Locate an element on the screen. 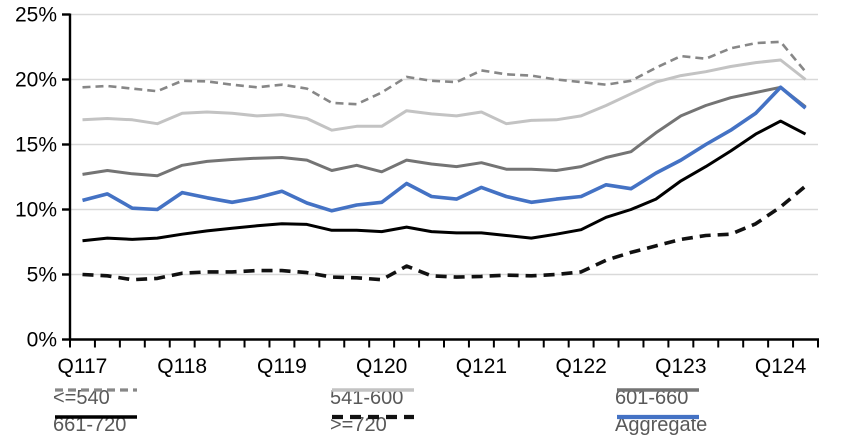 This screenshot has height=441, width=852. legend-swatch-le540-line is located at coordinates (96, 390).